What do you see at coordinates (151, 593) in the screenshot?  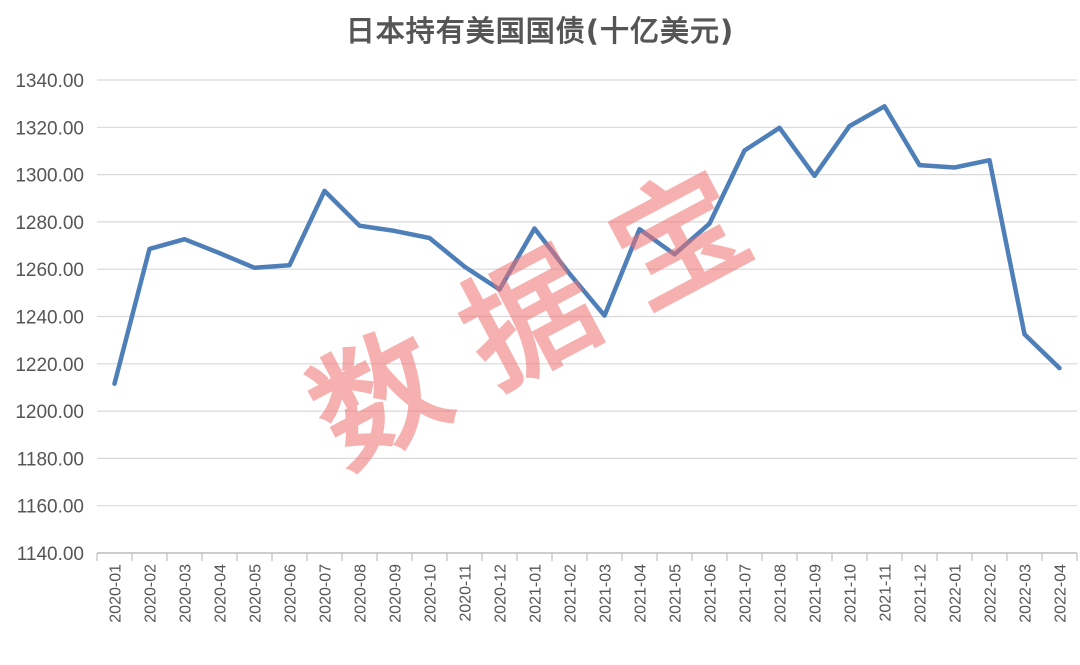 I see `x-tick-label: 2020-02` at bounding box center [151, 593].